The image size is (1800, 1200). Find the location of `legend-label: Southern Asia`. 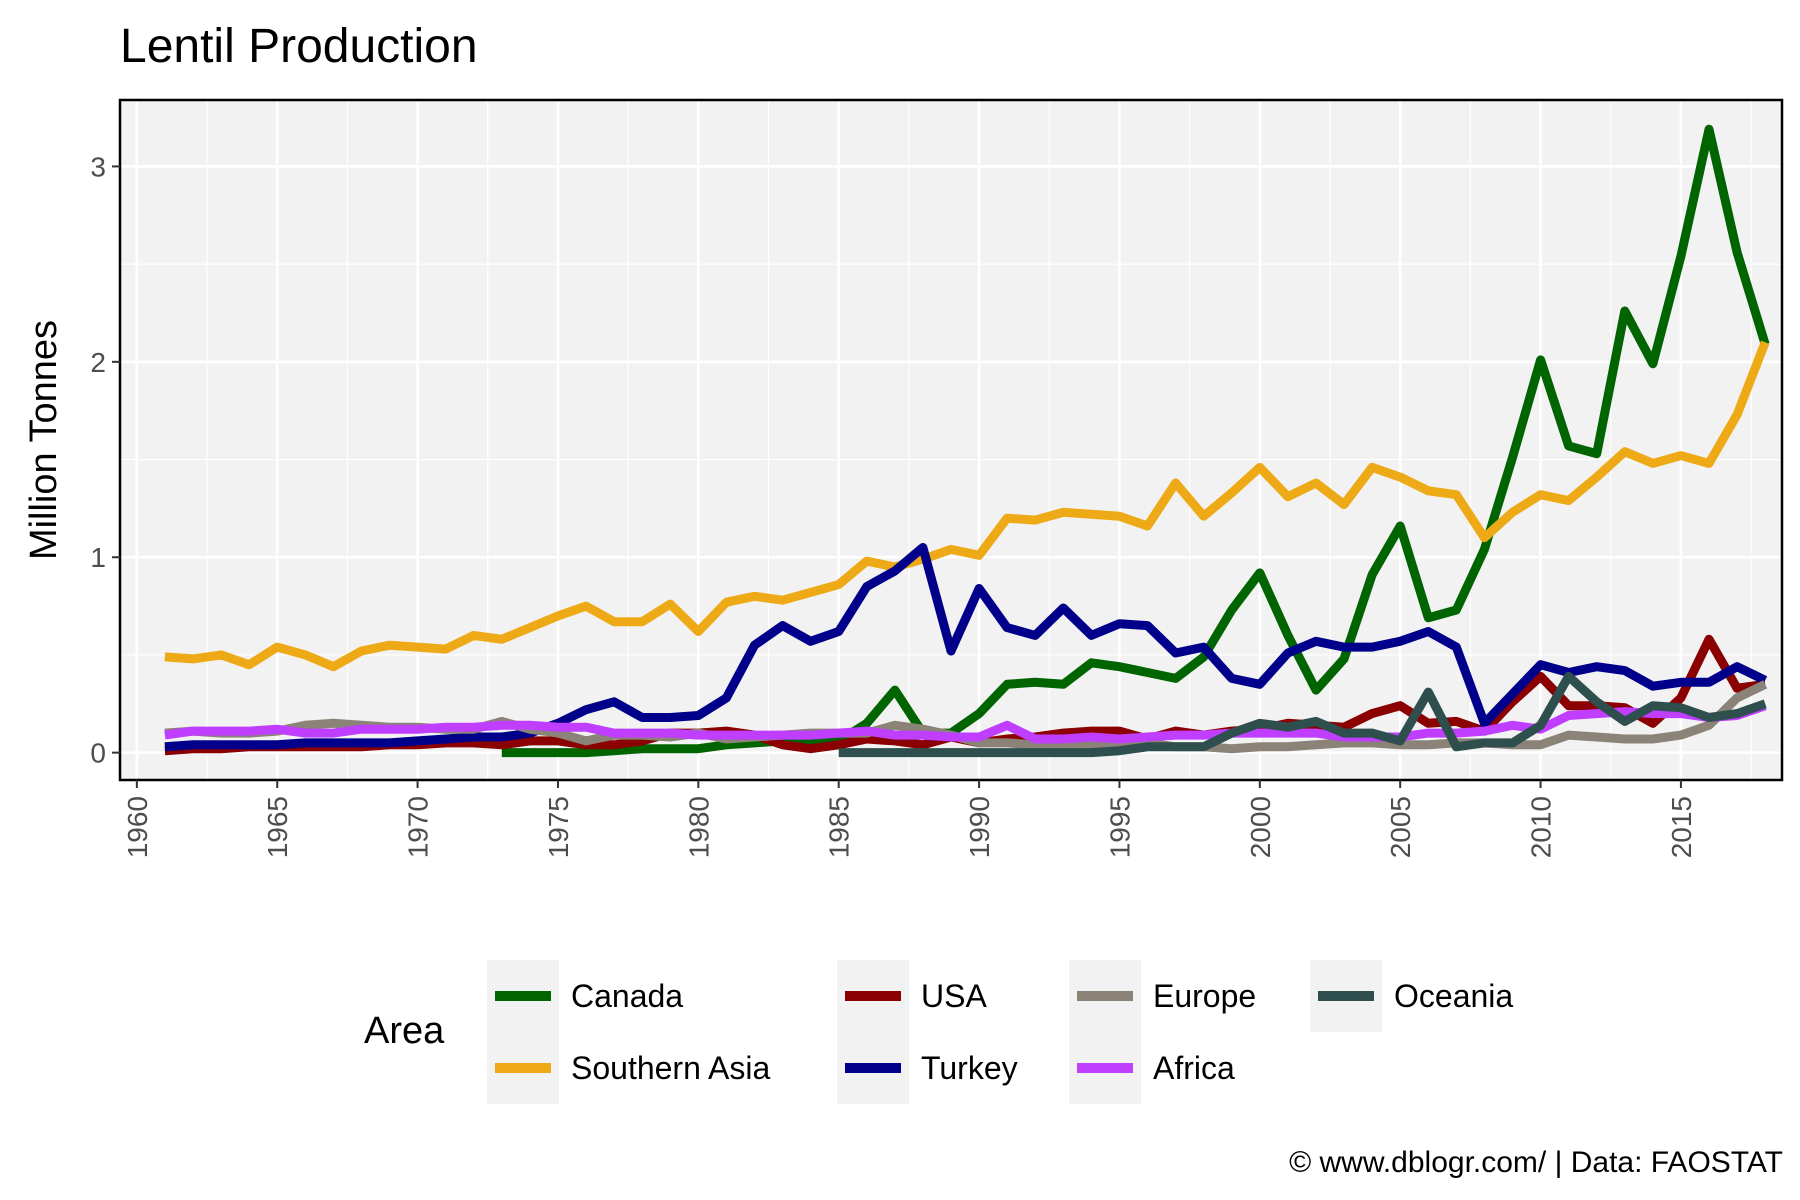

legend-label: Southern Asia is located at coordinates (670, 1068).